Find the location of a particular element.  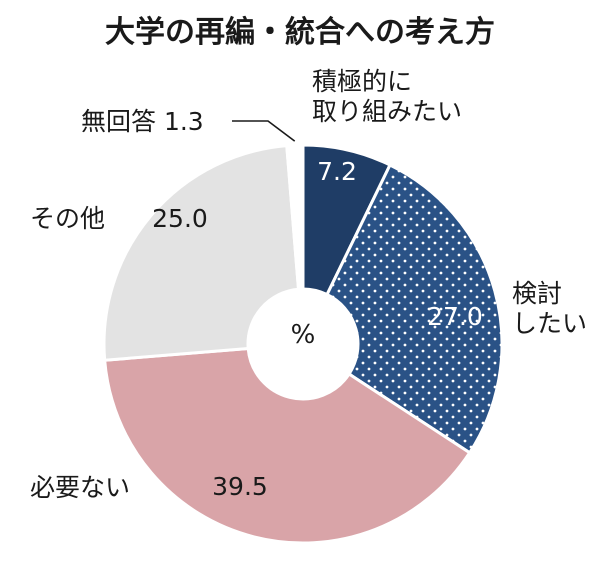

slice-value-1: 27.0 is located at coordinates (455, 316).